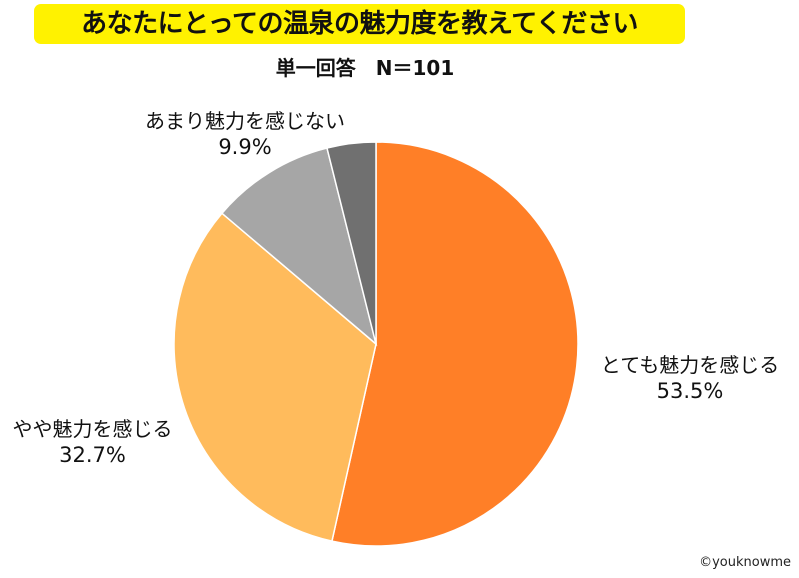  What do you see at coordinates (299, 247) in the screenshot?
I see `pie-slice-not-very-attractive` at bounding box center [299, 247].